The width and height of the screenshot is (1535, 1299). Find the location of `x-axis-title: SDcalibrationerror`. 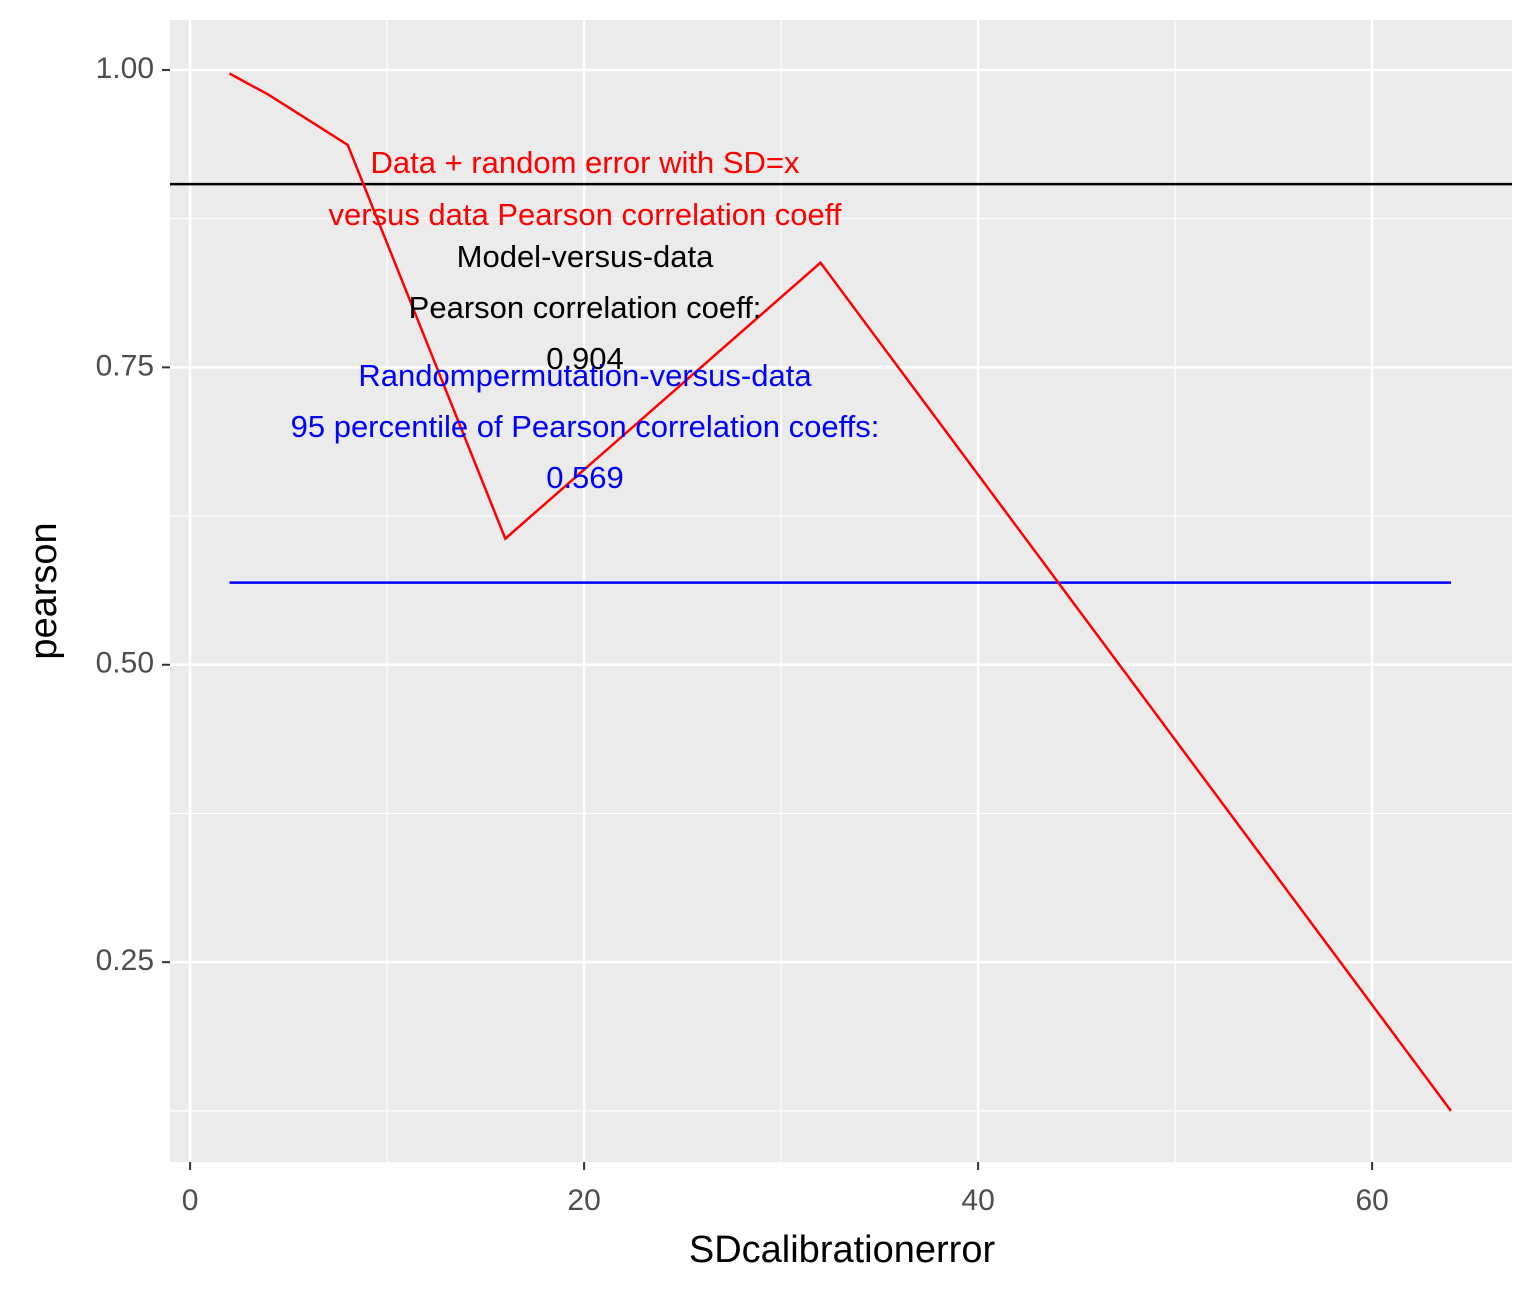

x-axis-title: SDcalibrationerror is located at coordinates (842, 1250).